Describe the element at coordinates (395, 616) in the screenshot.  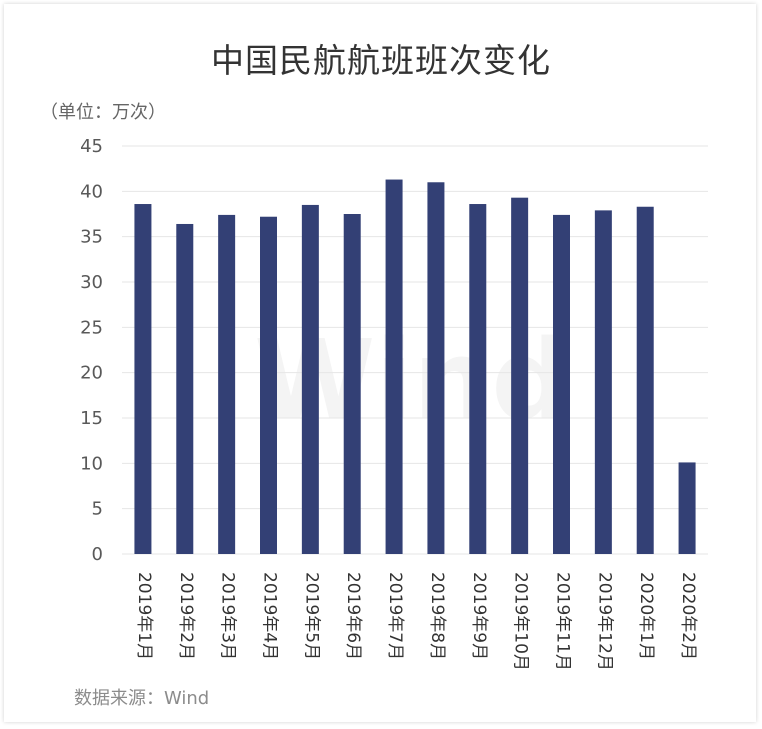
I see `x-tick-label: 2019年7月` at that location.